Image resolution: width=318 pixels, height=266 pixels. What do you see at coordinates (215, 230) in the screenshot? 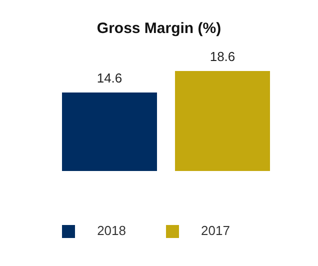
I see `legend-label: 2017` at bounding box center [215, 230].